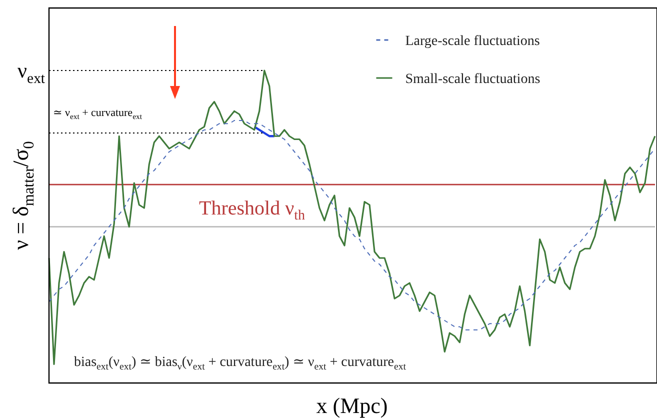 The image size is (657, 418). What do you see at coordinates (472, 41) in the screenshot?
I see `legend-label: Large-scale fluctuations` at bounding box center [472, 41].